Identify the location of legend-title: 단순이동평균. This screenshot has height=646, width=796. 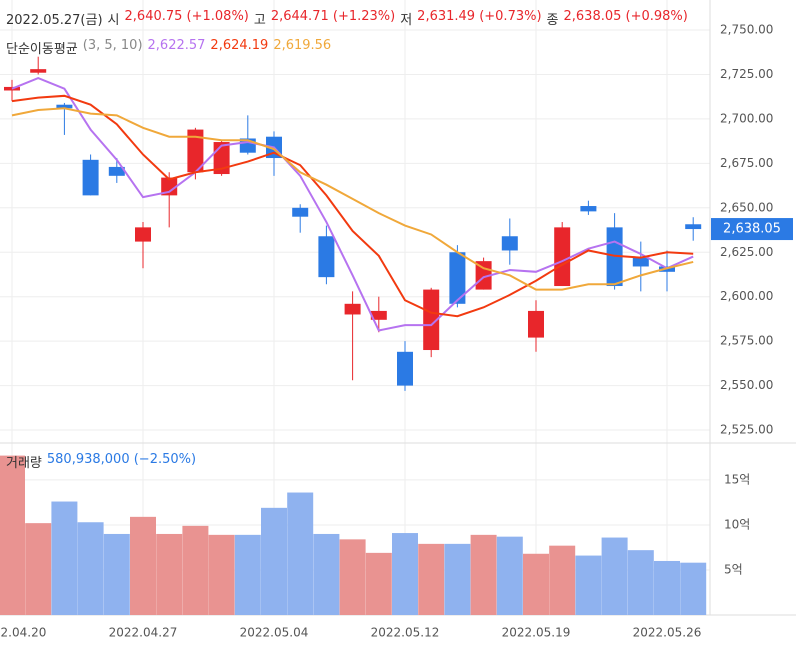
(42, 49).